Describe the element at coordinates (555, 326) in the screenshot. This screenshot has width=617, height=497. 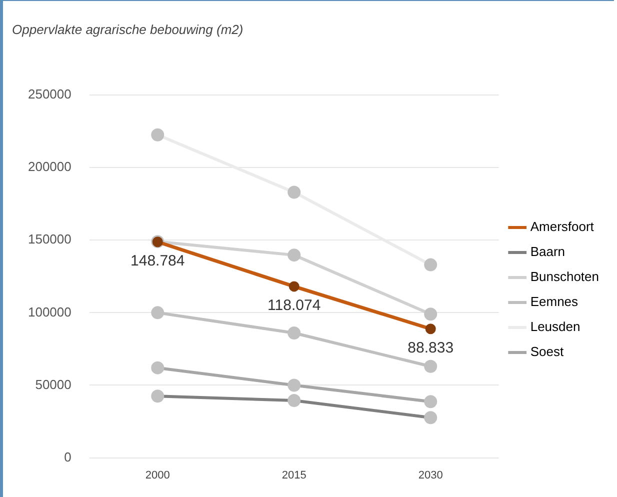
I see `legend-label: Leusden` at that location.